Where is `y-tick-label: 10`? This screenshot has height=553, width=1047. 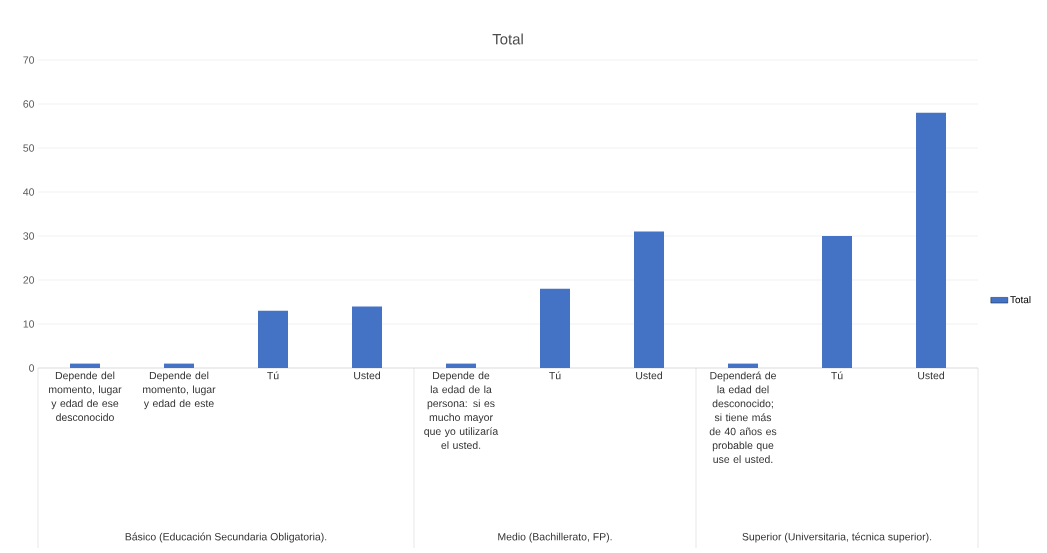 y-tick-label: 10 is located at coordinates (29, 324).